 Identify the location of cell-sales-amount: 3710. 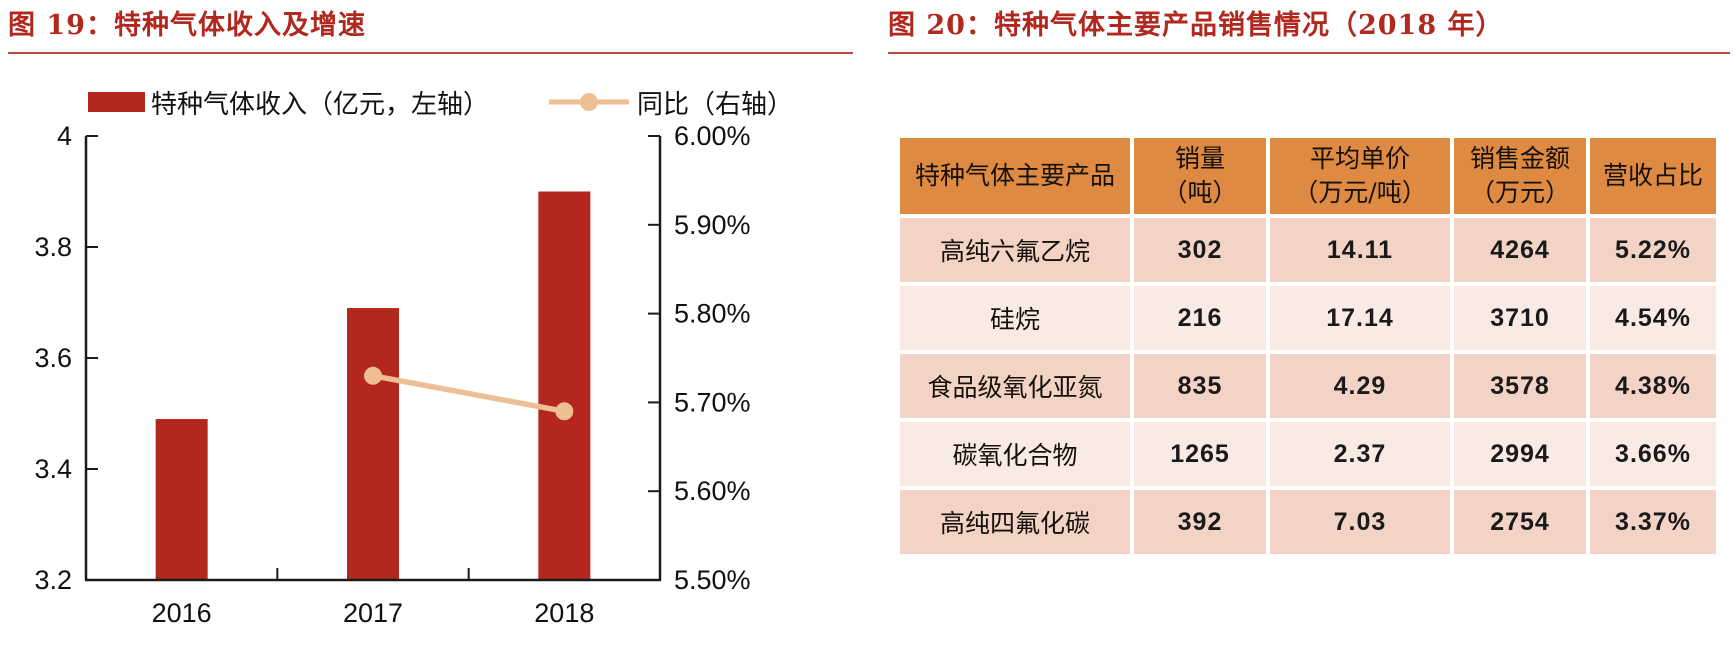
(1520, 318).